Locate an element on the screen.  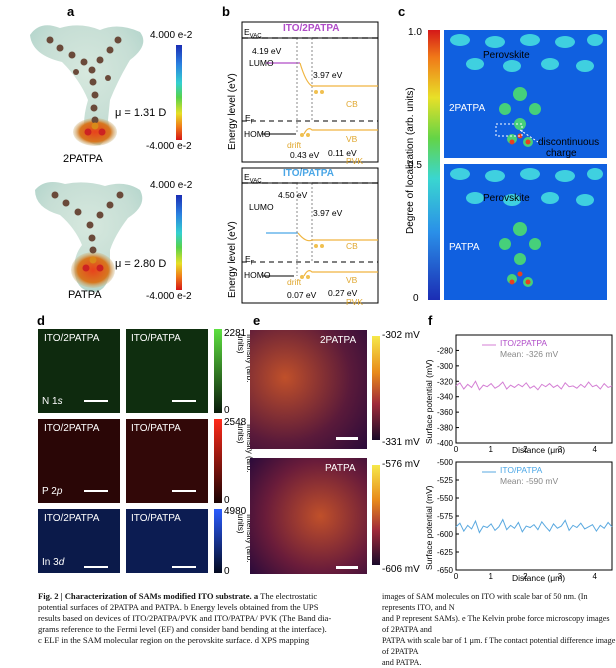
xps-r3-min: 0 is located at coordinates (227, 571).